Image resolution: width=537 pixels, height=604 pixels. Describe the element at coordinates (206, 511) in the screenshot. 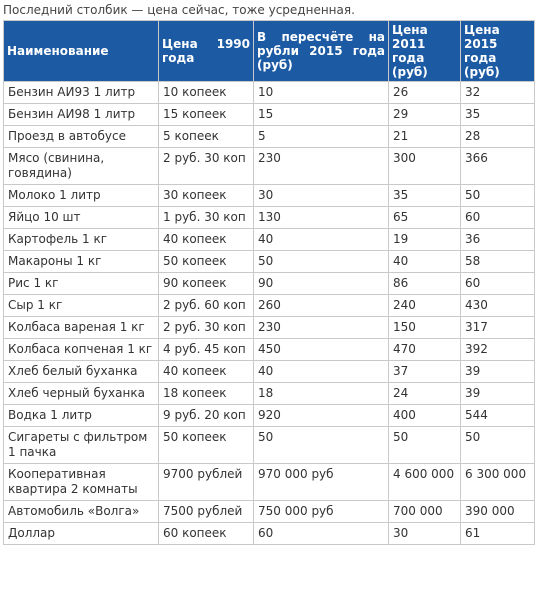

I see `table-cell: 7500 рублей` at that location.